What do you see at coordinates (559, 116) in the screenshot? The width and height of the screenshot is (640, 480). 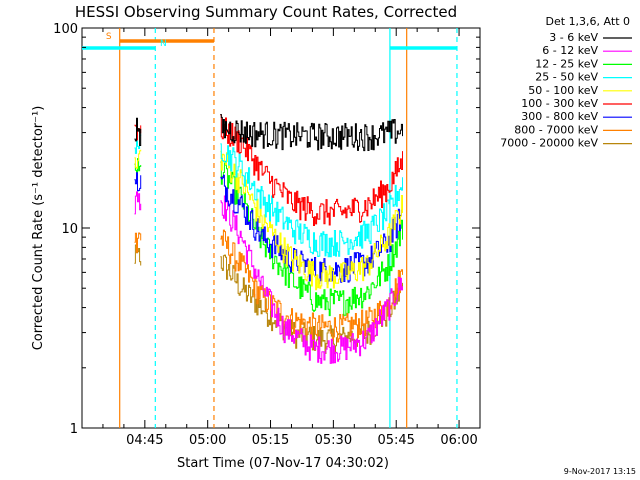 I see `legend-label-6: 300 - 800 keV` at bounding box center [559, 116].